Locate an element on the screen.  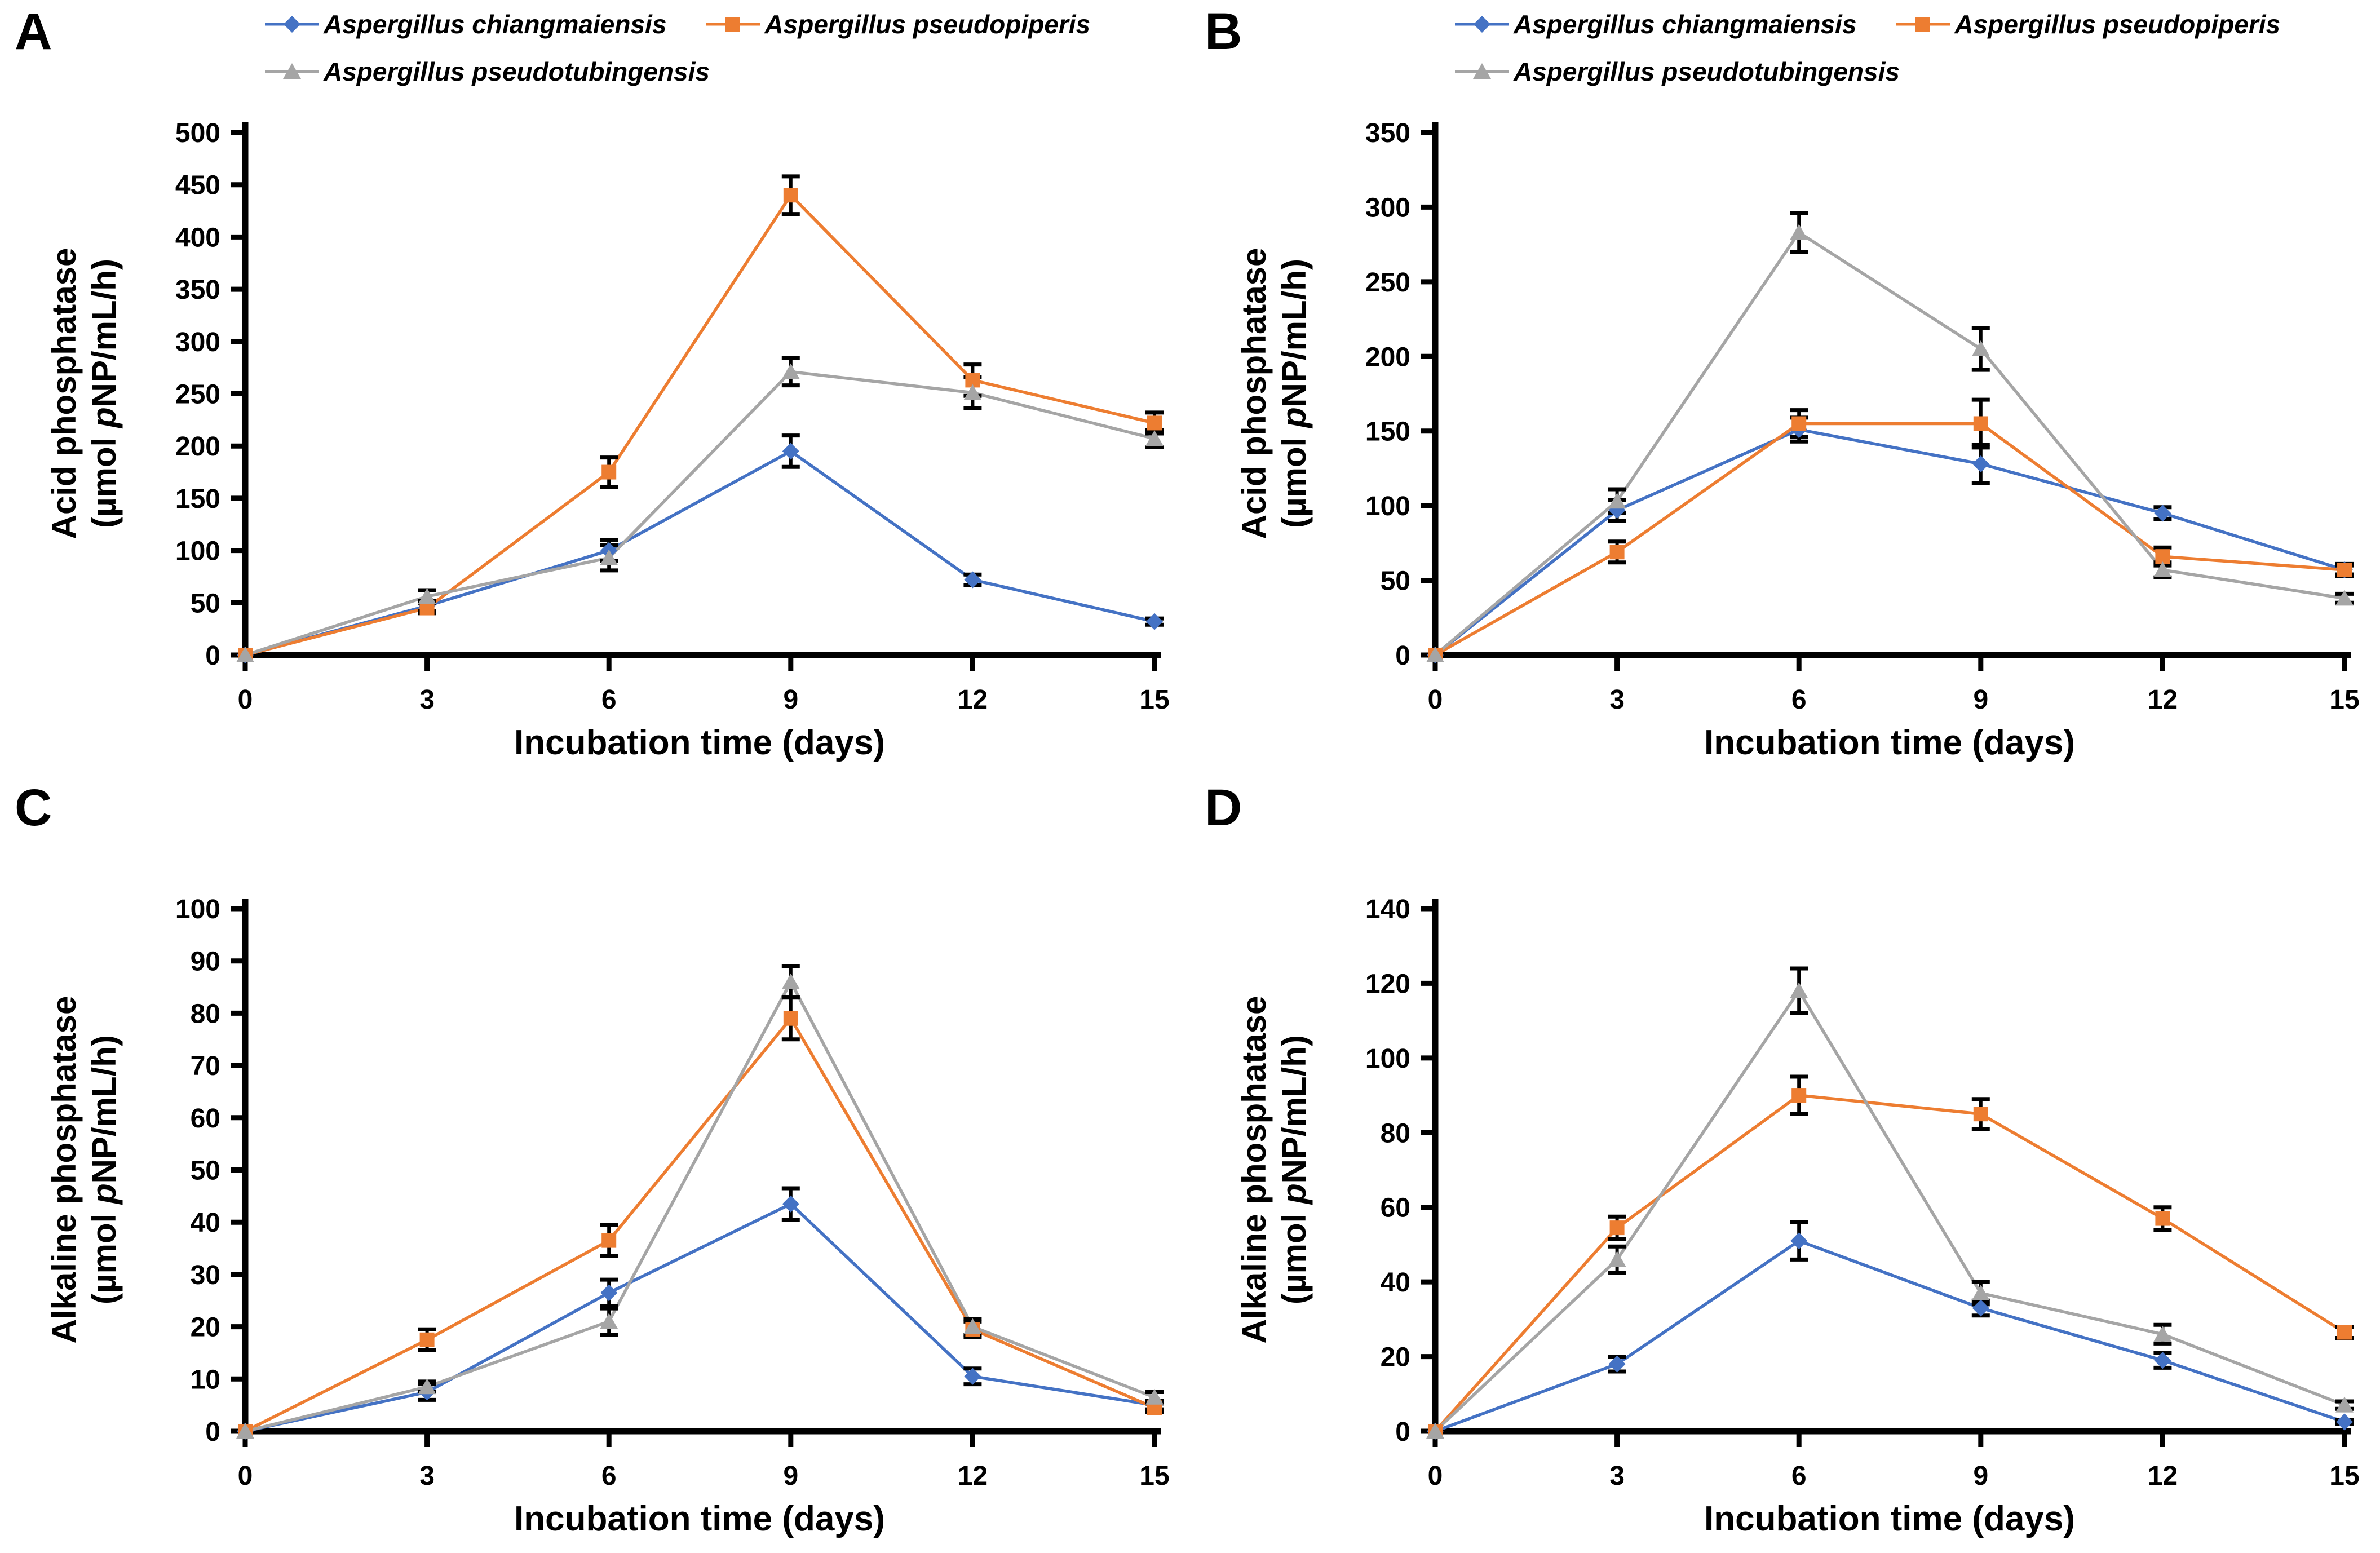
legend-label: Aspergillus pseudopiperis is located at coordinates (2117, 24).